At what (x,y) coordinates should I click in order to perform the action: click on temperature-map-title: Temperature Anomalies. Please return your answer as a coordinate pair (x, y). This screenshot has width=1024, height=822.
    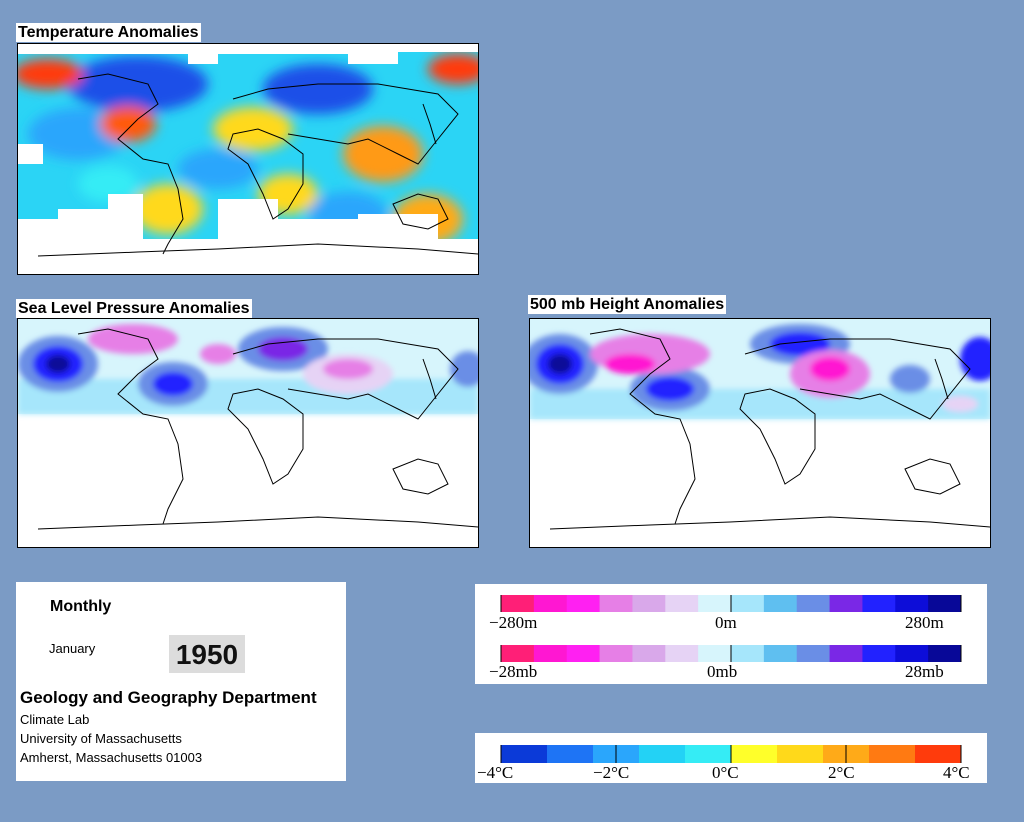
    Looking at the image, I should click on (108, 32).